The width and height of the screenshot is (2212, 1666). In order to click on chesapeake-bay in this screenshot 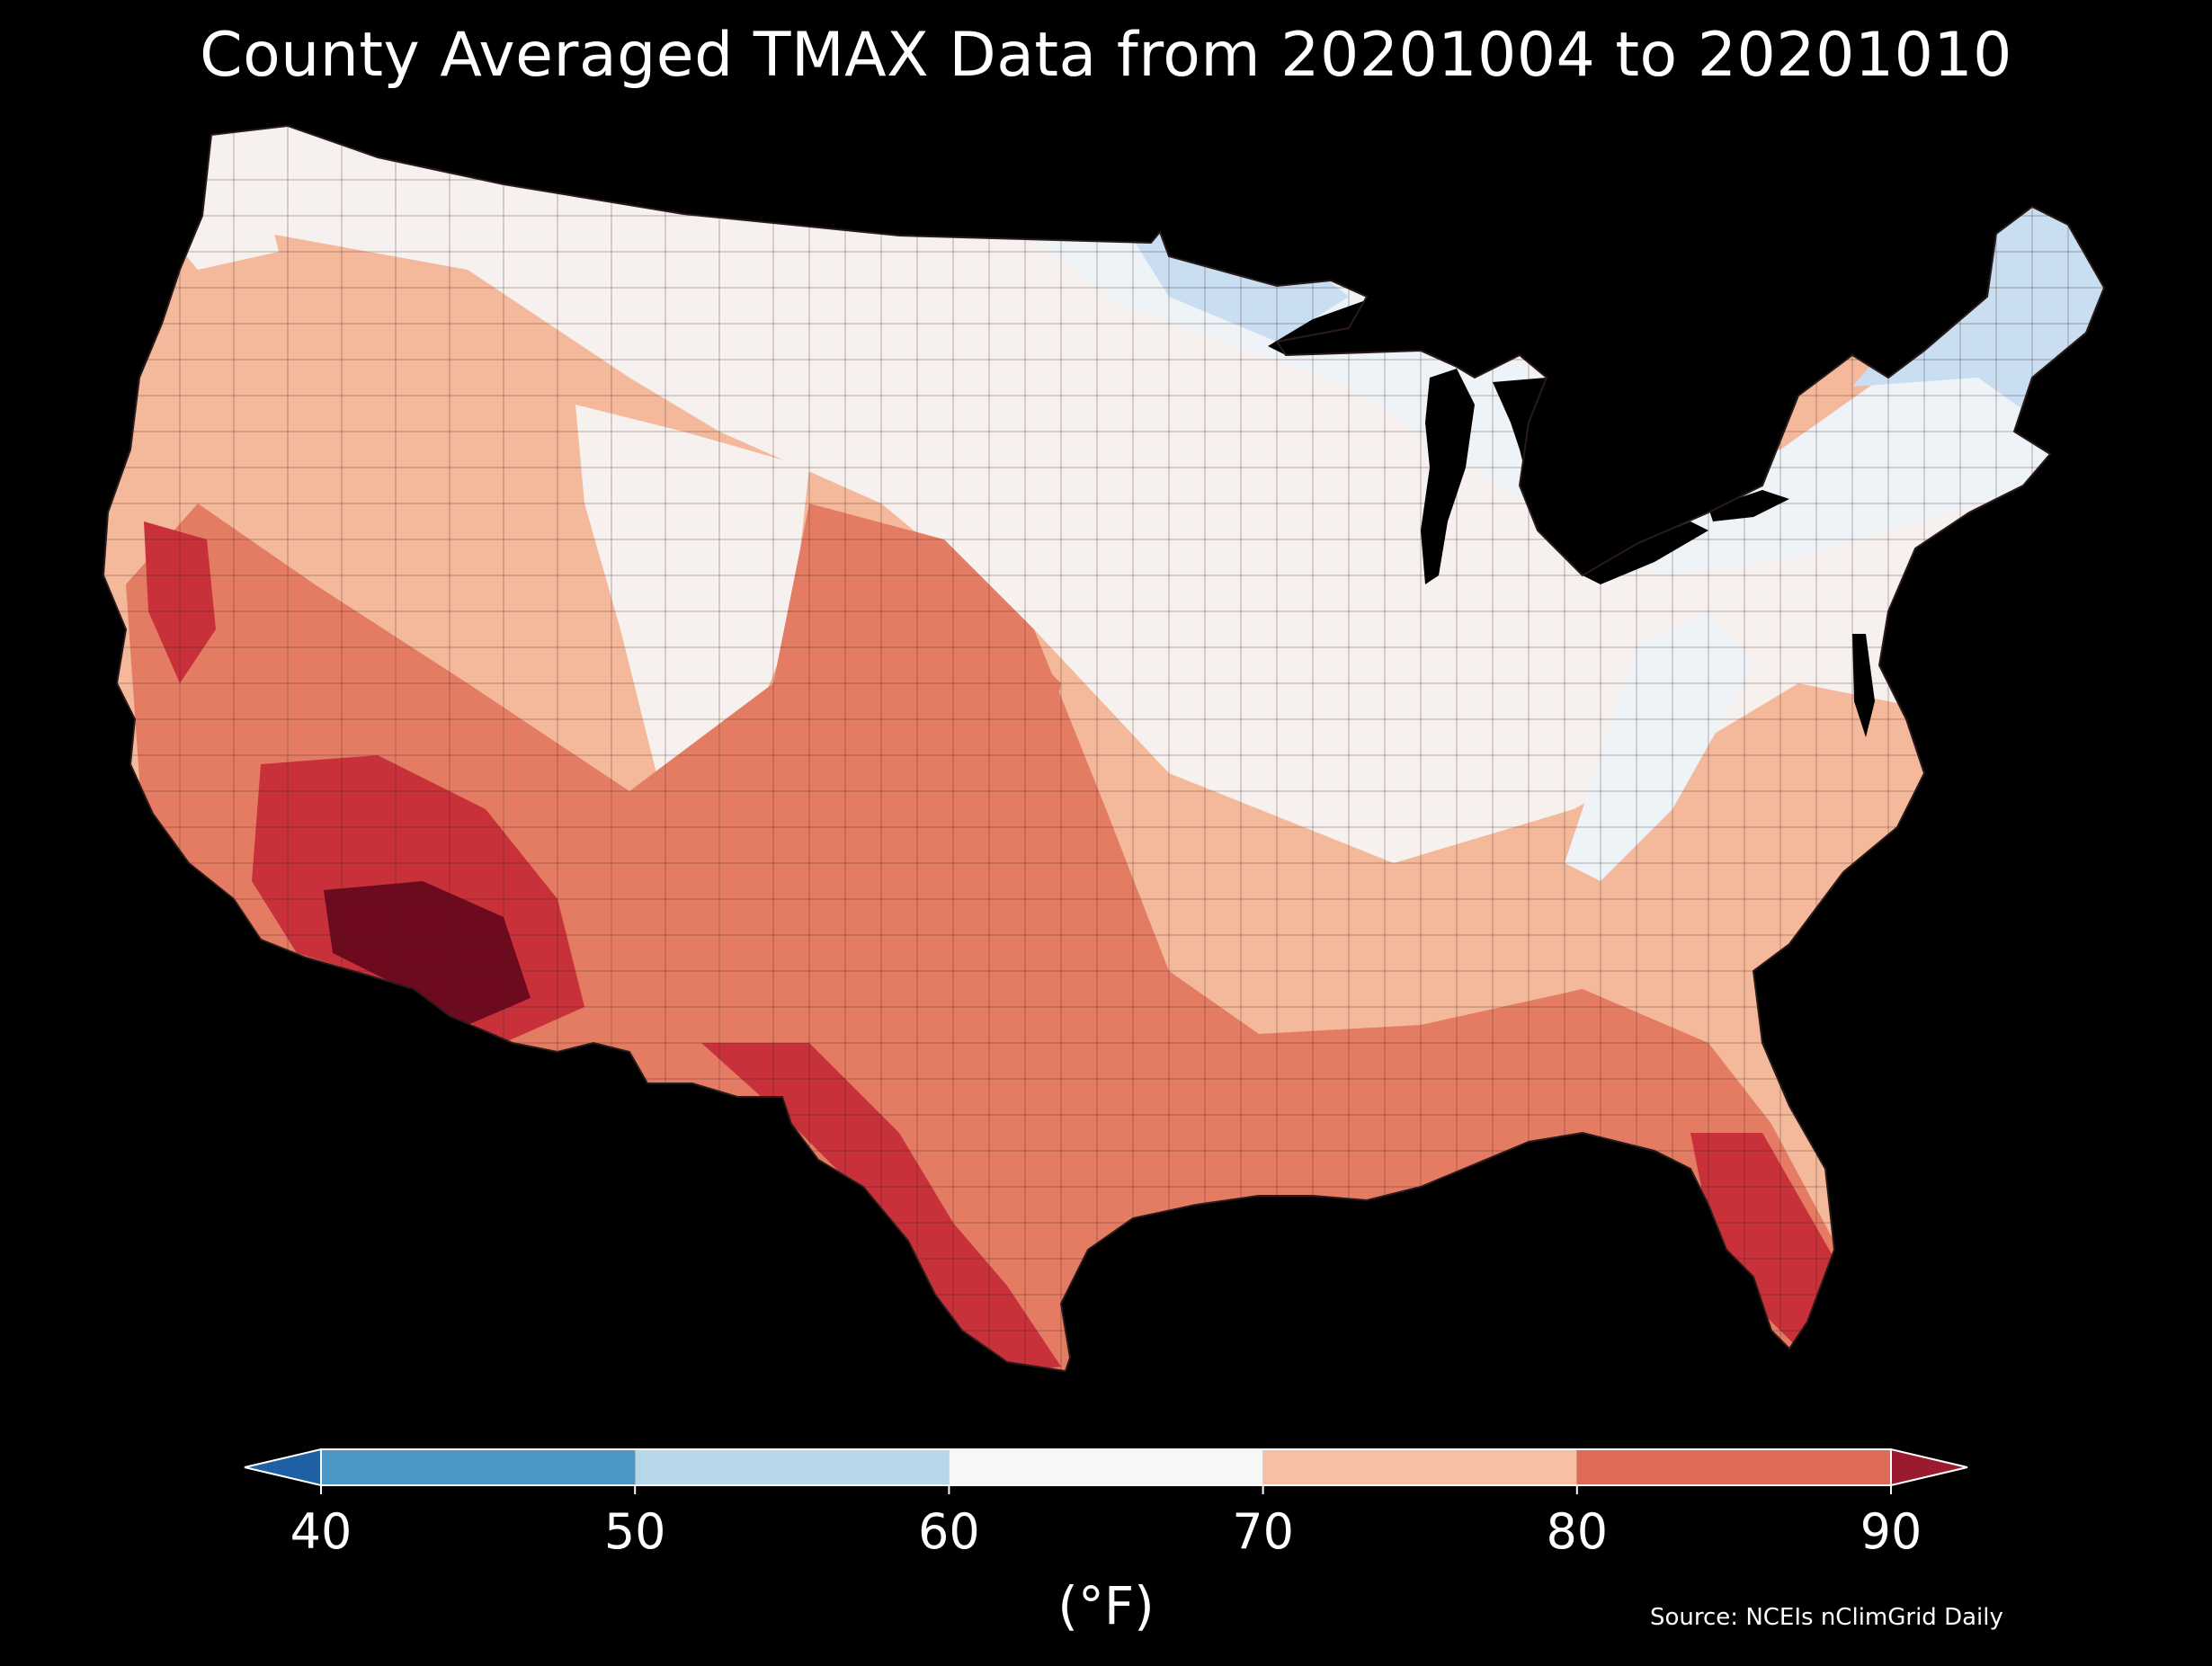, I will do `click(1863, 685)`.